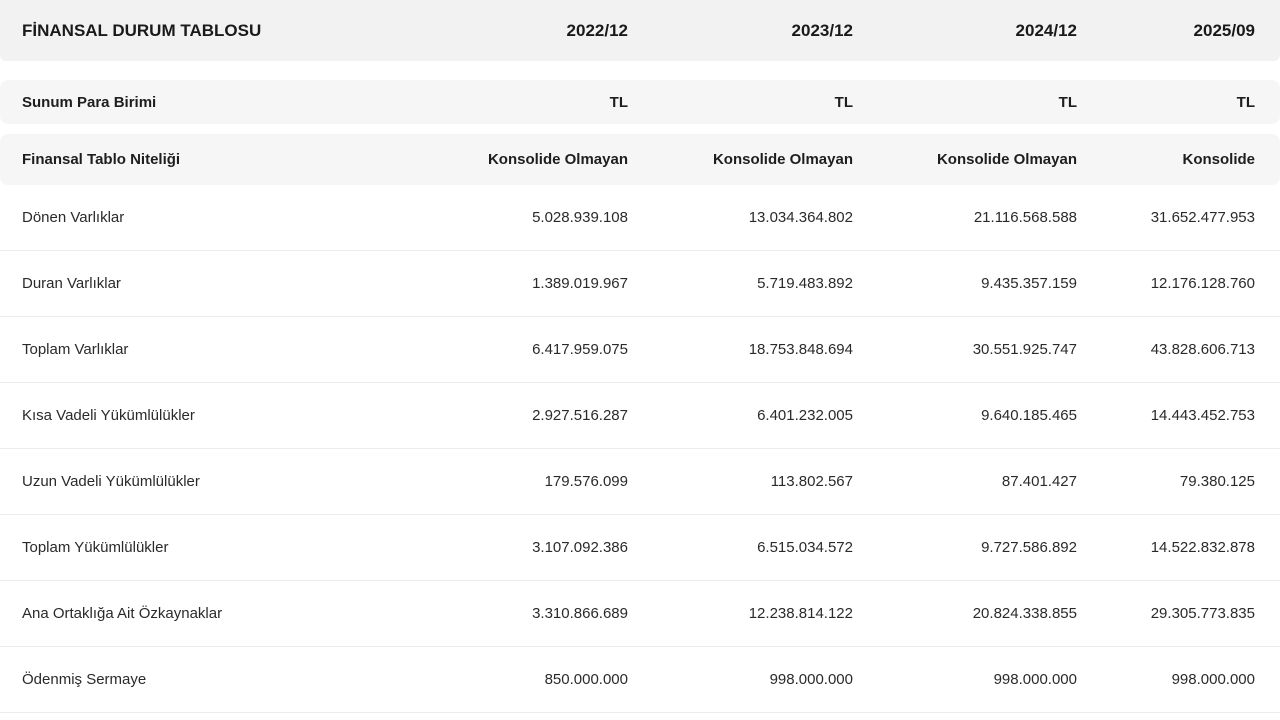 This screenshot has width=1280, height=720. Describe the element at coordinates (1202, 349) in the screenshot. I see `row-value: 43.828.606.713` at that location.